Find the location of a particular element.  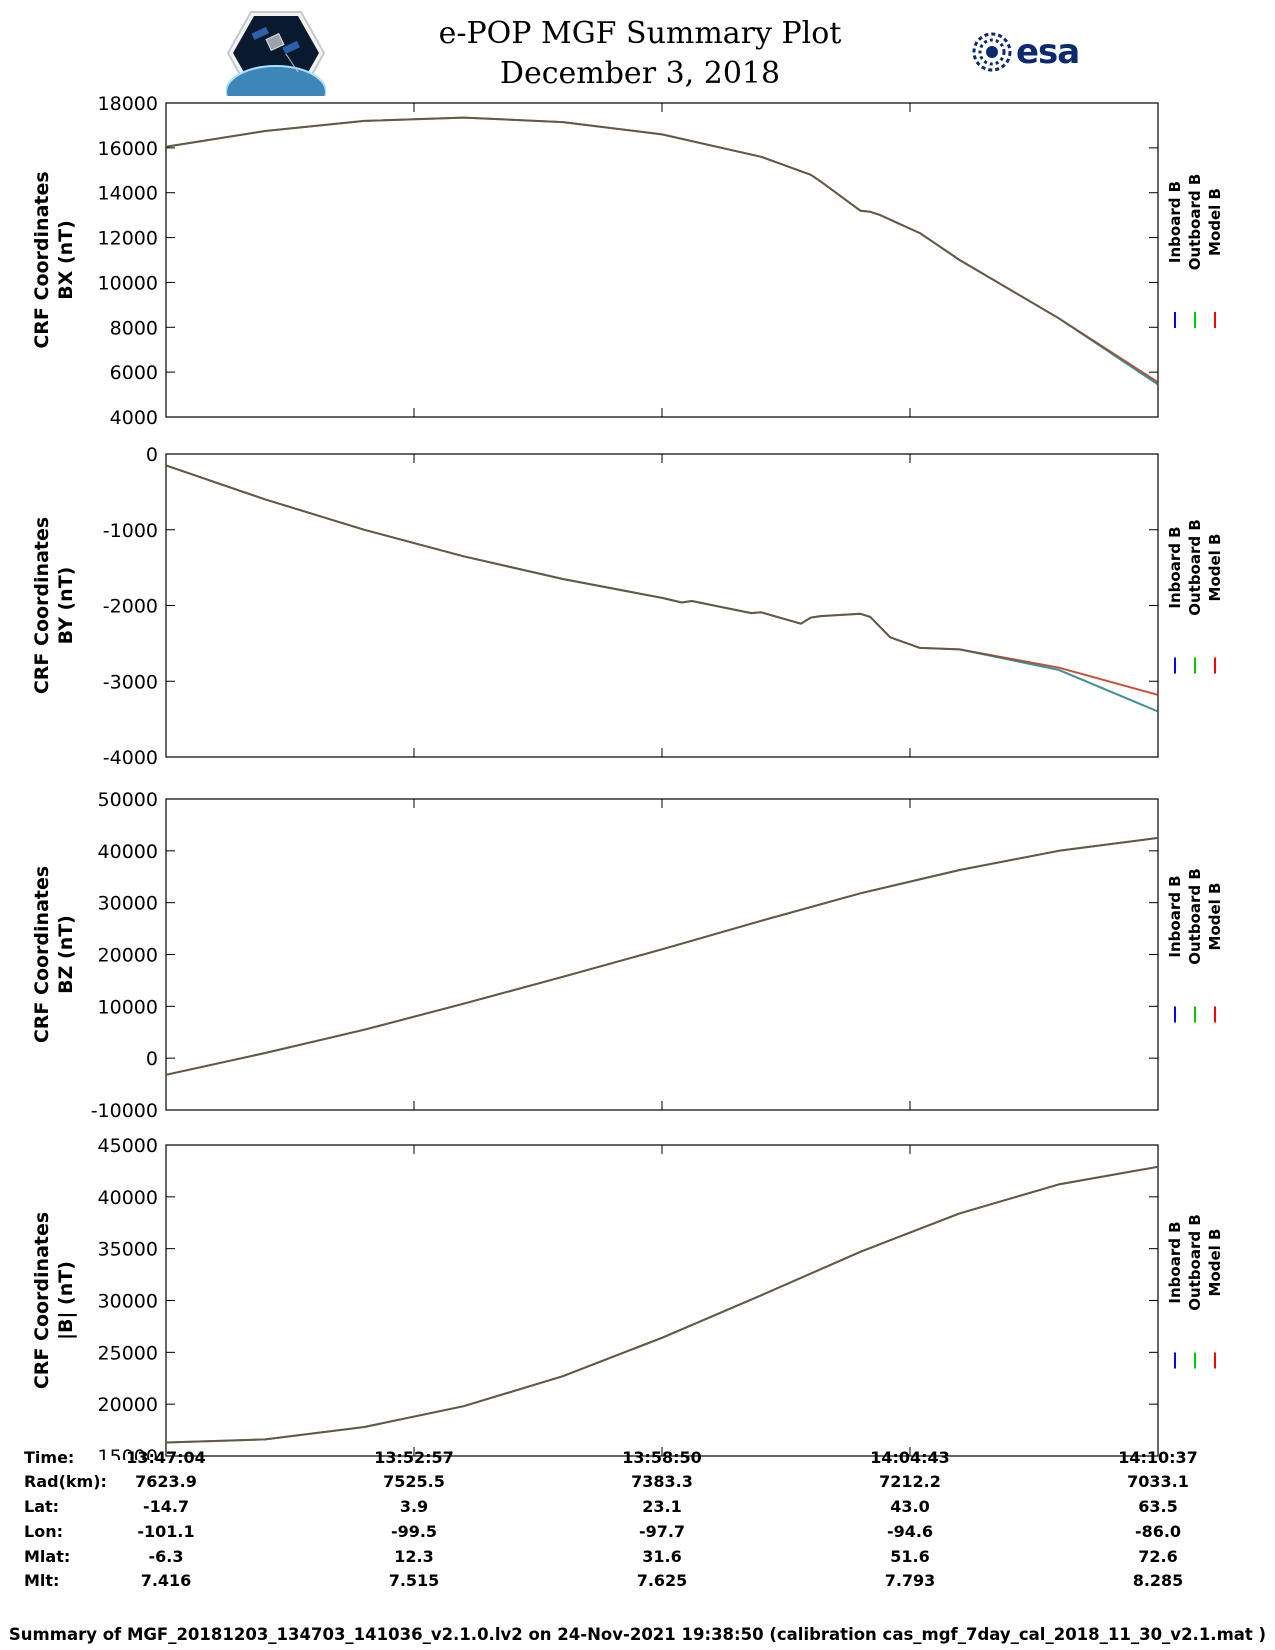

ephemeris-row: Lon: -101.1 -99.5 -97.7 -94.6 -86.0 is located at coordinates (637, 1534).